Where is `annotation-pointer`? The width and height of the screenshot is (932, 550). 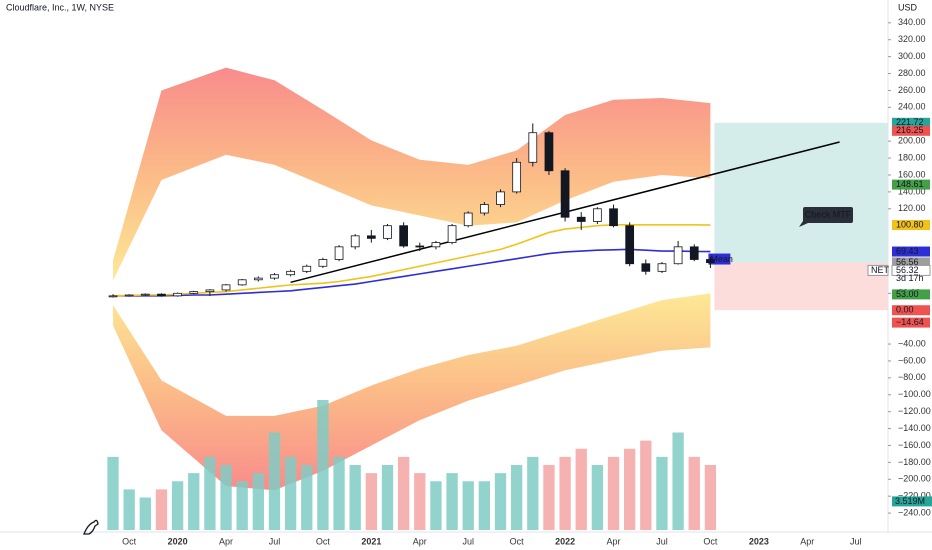
annotation-pointer is located at coordinates (803, 224).